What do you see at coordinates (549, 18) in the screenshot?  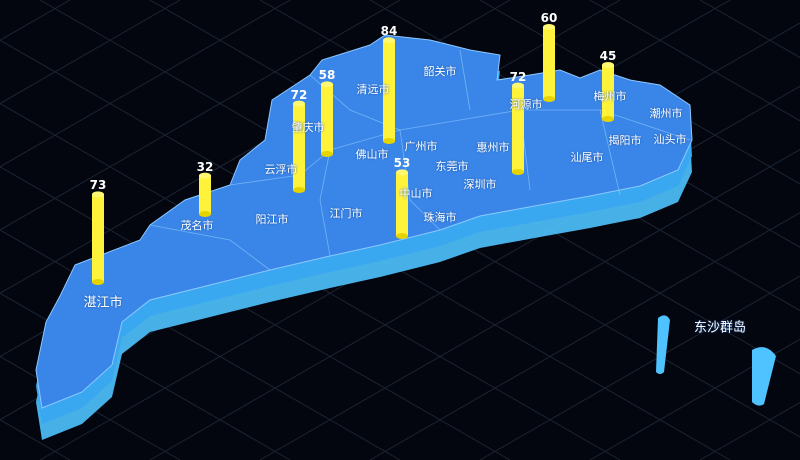 I see `bar-value-label: 60` at bounding box center [549, 18].